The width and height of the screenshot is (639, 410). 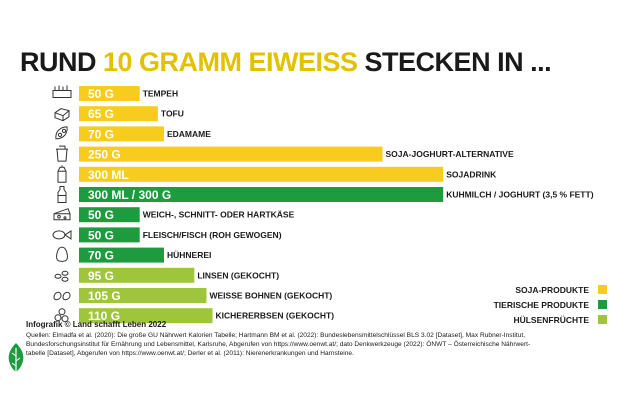 I want to click on bar-value-label: 65 G, so click(x=101, y=114).